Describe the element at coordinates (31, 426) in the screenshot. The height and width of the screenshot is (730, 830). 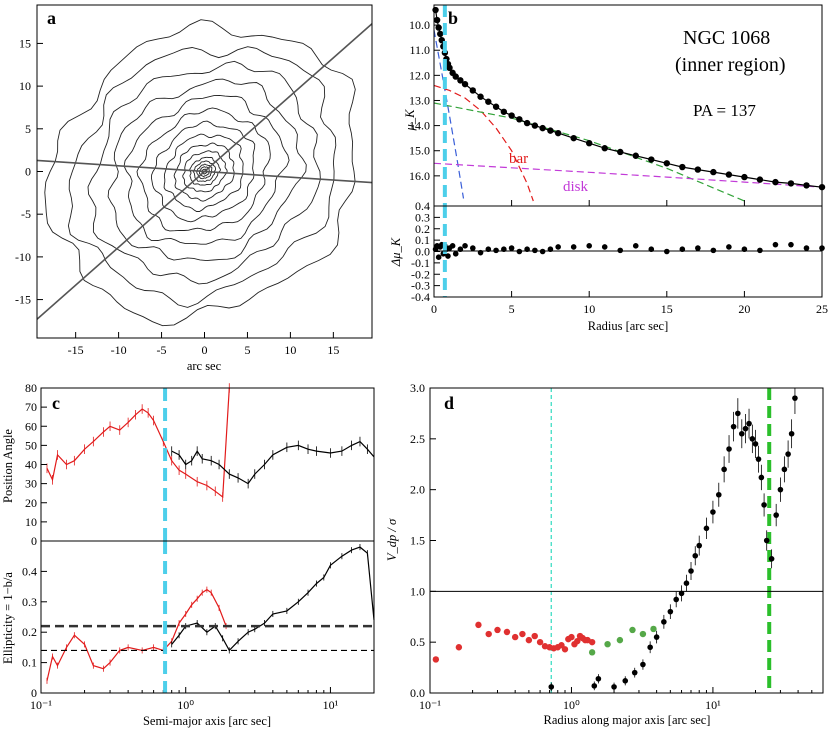
I see `y-tick-label: 60` at that location.